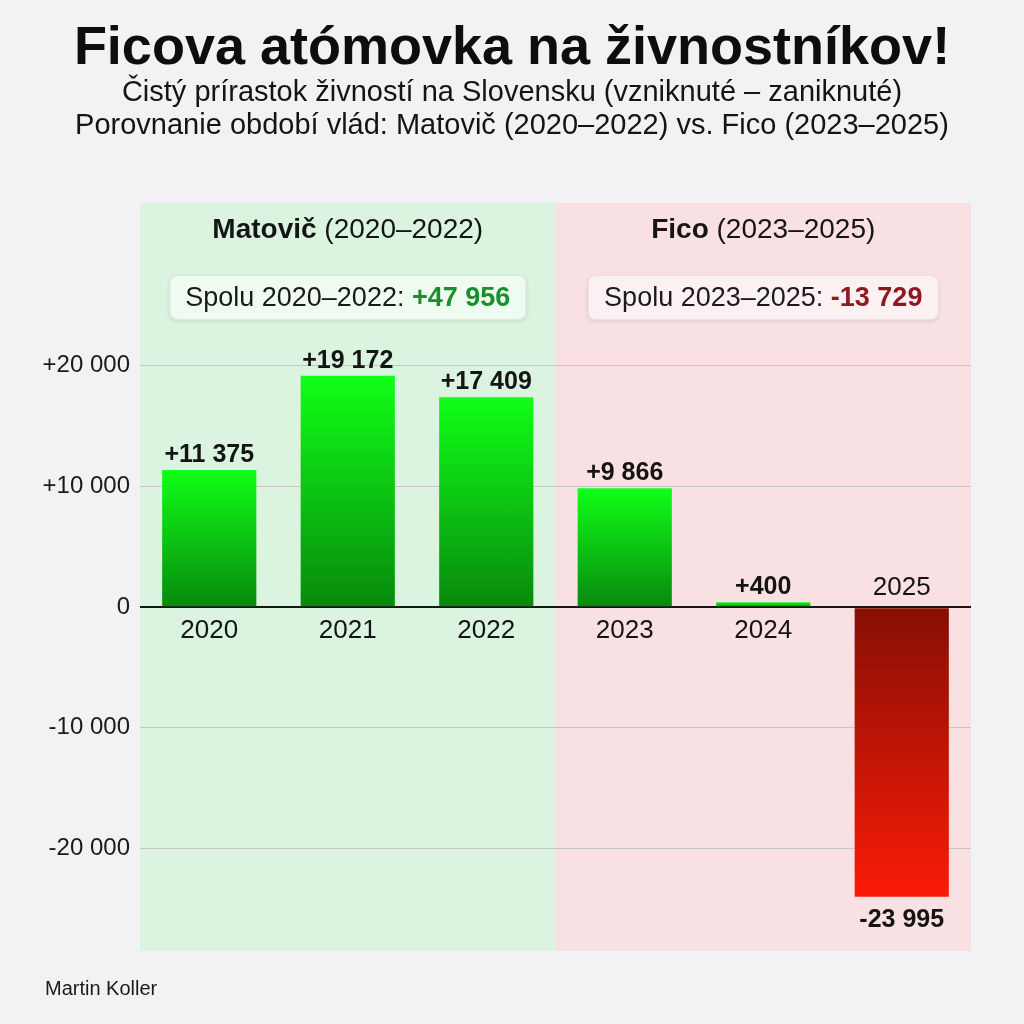 This screenshot has height=1024, width=1024. I want to click on chart-title: Ficova atómovka na živnostníkov!, so click(512, 44).